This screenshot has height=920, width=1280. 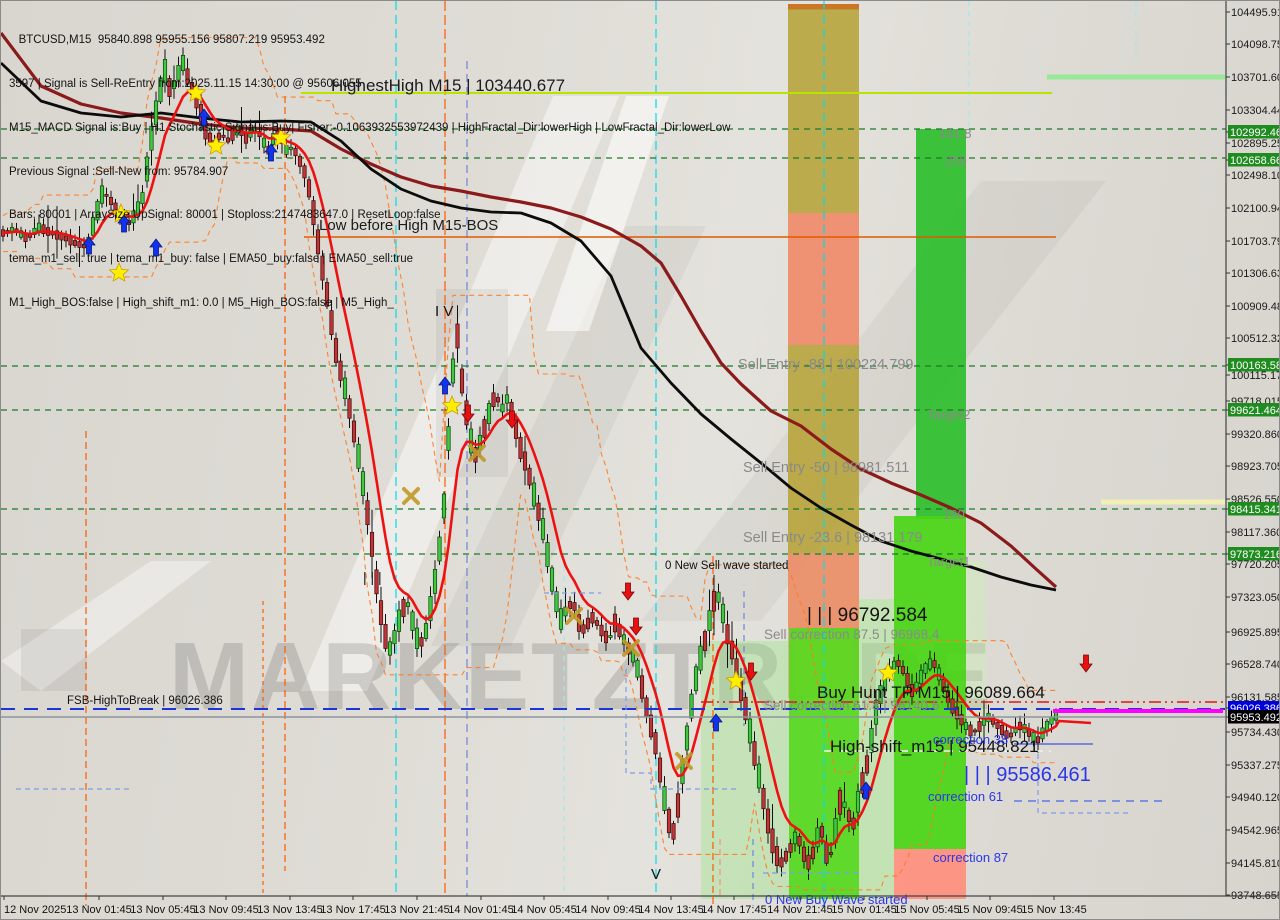 What do you see at coordinates (1255, 831) in the screenshot?
I see `price-axis-label: 94542.965` at bounding box center [1255, 831].